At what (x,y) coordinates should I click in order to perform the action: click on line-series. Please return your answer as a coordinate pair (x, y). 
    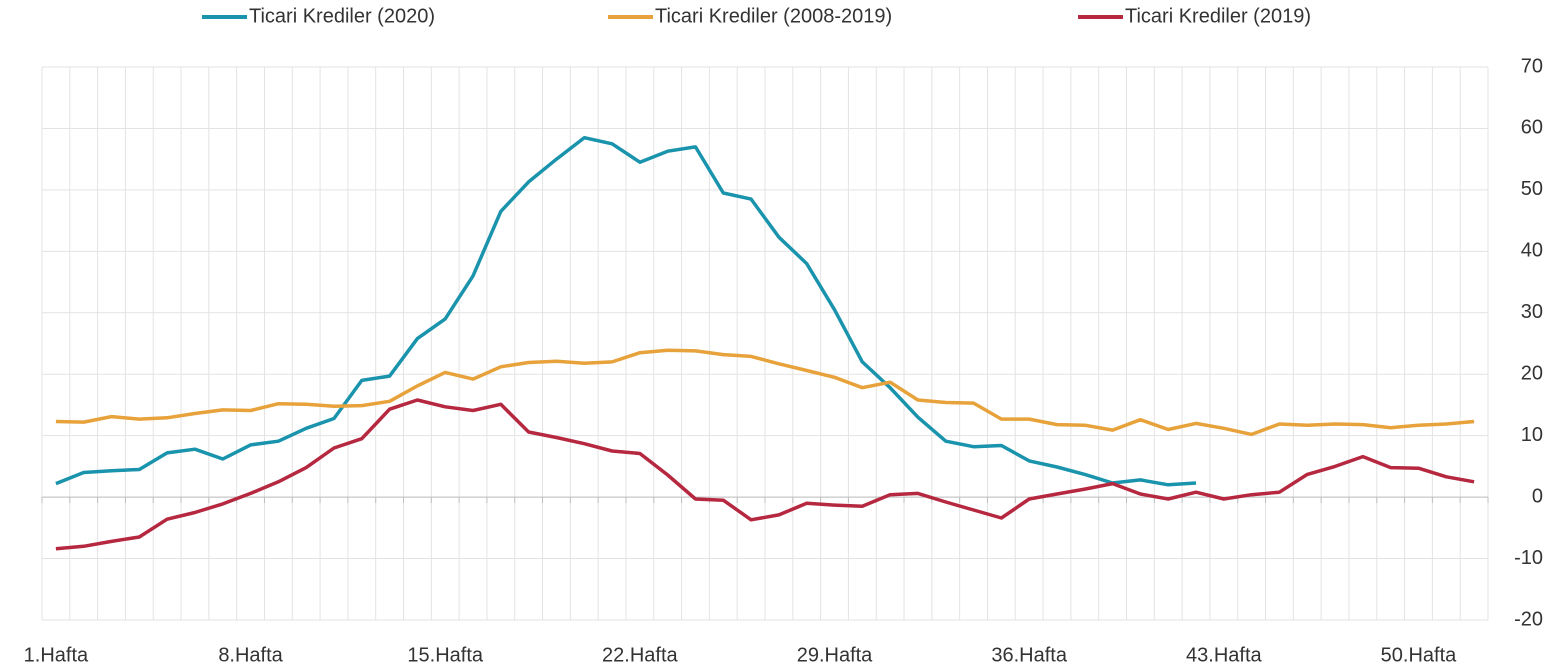
    Looking at the image, I should click on (765, 392).